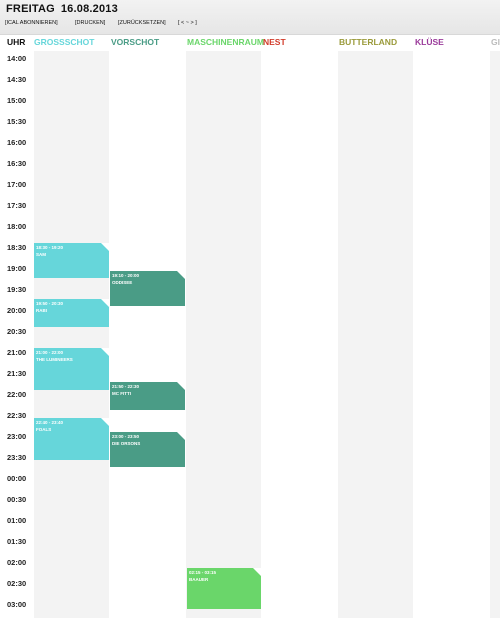  Describe the element at coordinates (54, 359) in the screenshot. I see `event-name: THE LUMINEERS` at that location.